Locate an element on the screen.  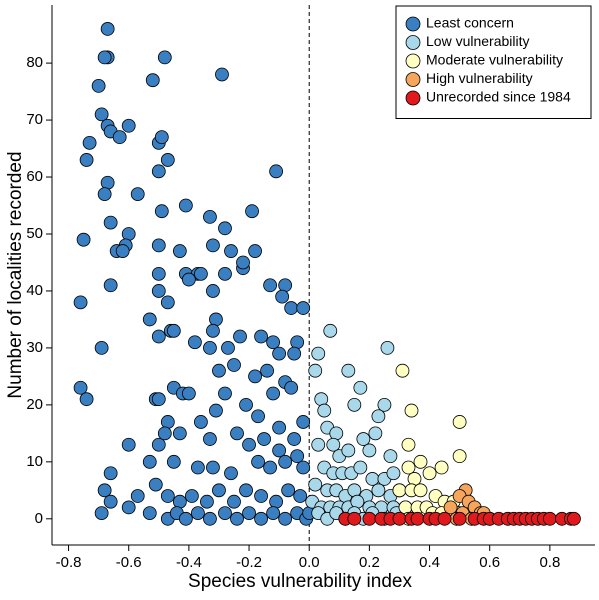
y-tick-label: 70 is located at coordinates (34, 119).